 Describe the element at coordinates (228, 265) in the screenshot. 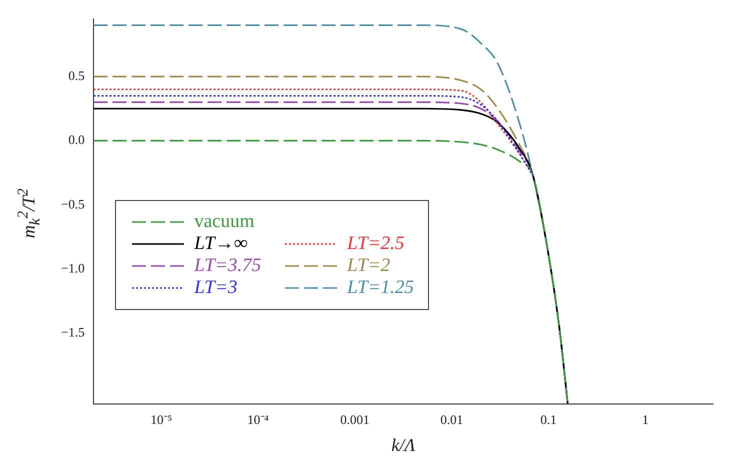

I see `legend-label: LT=3.75` at that location.